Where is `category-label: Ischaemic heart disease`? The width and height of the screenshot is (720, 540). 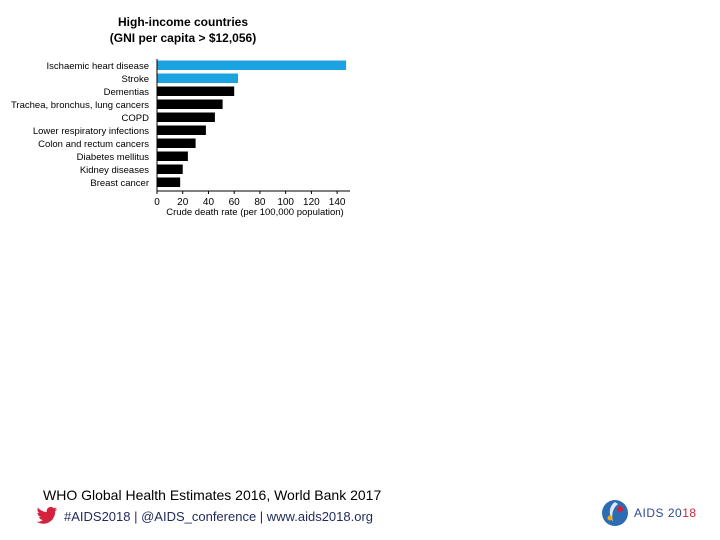 category-label: Ischaemic heart disease is located at coordinates (98, 66).